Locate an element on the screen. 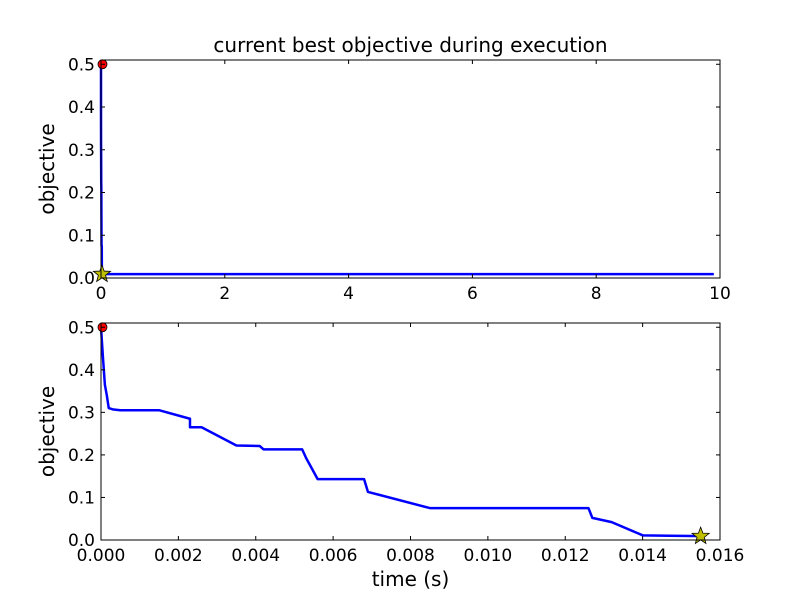 The width and height of the screenshot is (800, 600). x-tick-label: 4 is located at coordinates (348, 294).